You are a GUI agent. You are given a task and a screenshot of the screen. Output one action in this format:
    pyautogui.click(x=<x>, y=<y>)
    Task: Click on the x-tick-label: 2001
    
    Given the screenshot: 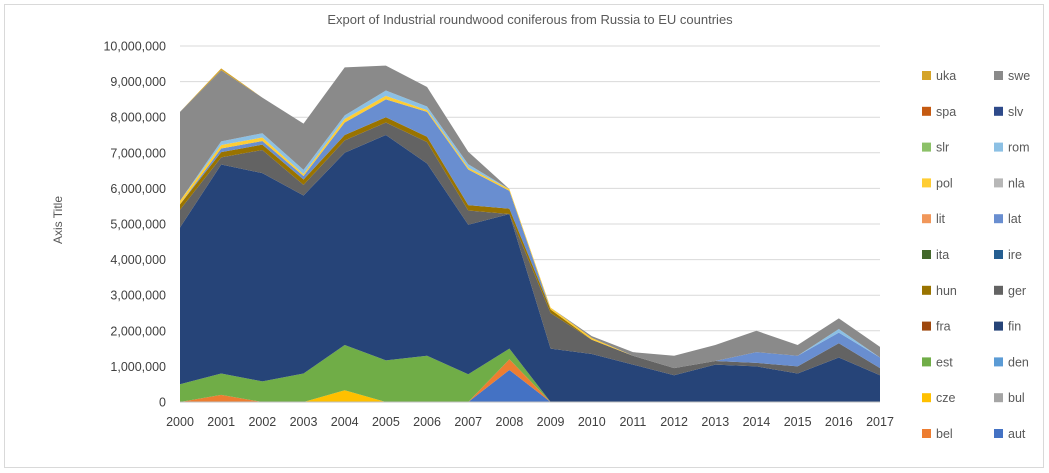 What is the action you would take?
    pyautogui.click(x=221, y=422)
    